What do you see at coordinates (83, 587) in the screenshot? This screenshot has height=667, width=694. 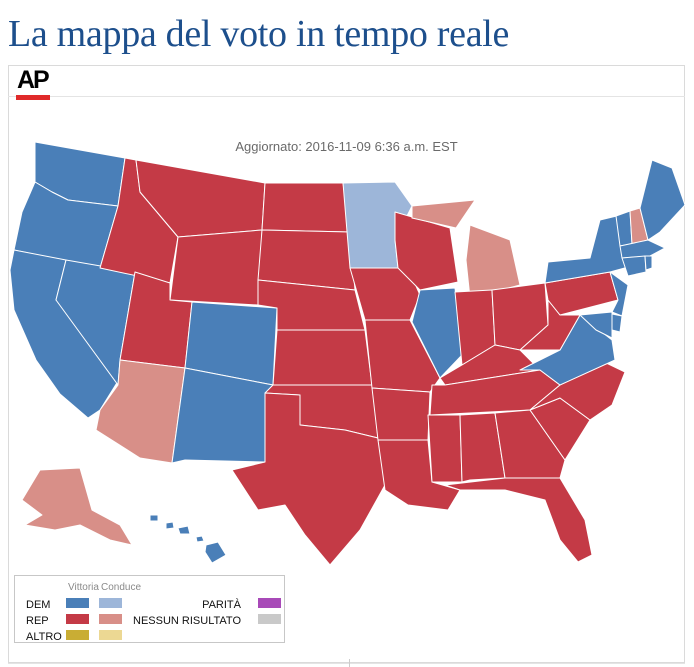 I see `legend-header-won: Vittoria` at bounding box center [83, 587].